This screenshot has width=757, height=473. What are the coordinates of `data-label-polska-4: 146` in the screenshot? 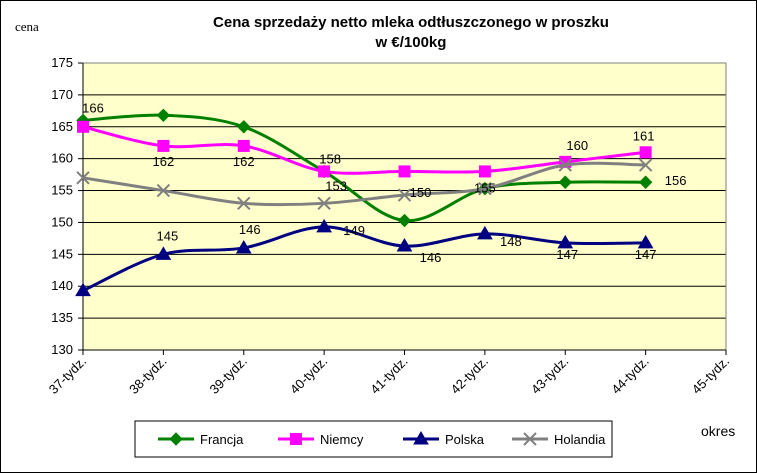 It's located at (431, 257).